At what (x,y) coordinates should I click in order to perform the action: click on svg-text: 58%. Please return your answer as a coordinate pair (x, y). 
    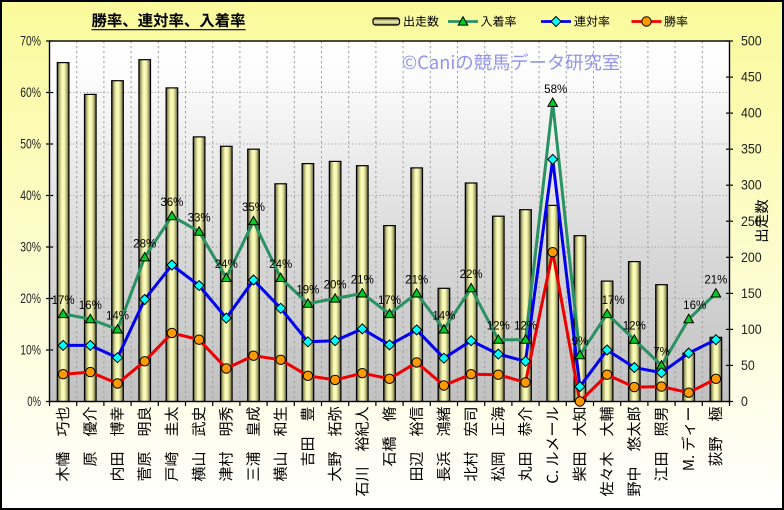
    Looking at the image, I should click on (555, 90).